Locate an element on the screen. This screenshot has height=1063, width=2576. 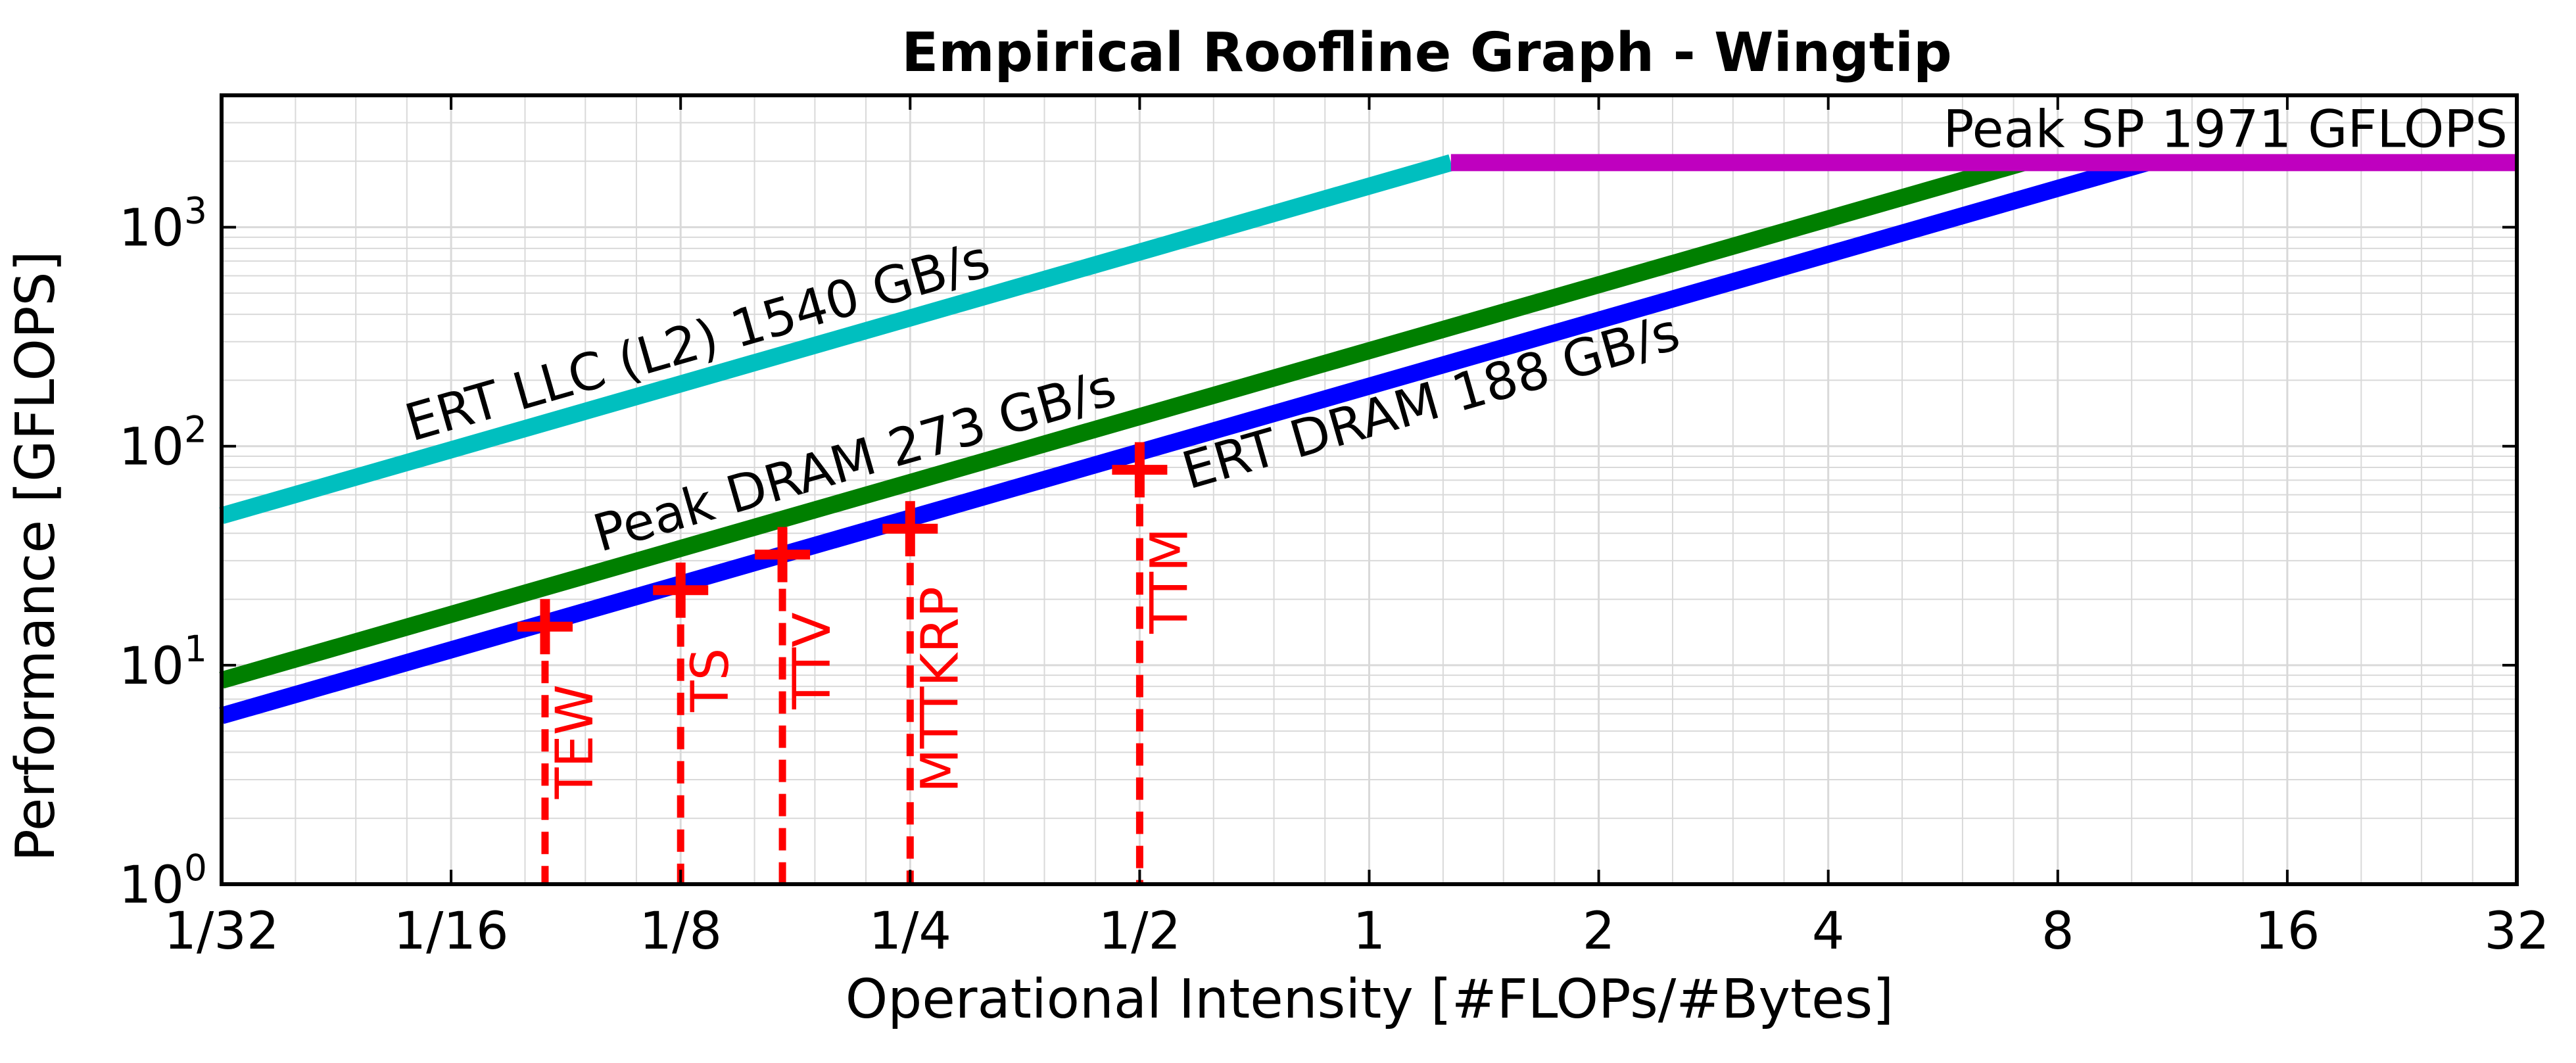
kernel-label: TS is located at coordinates (711, 680).